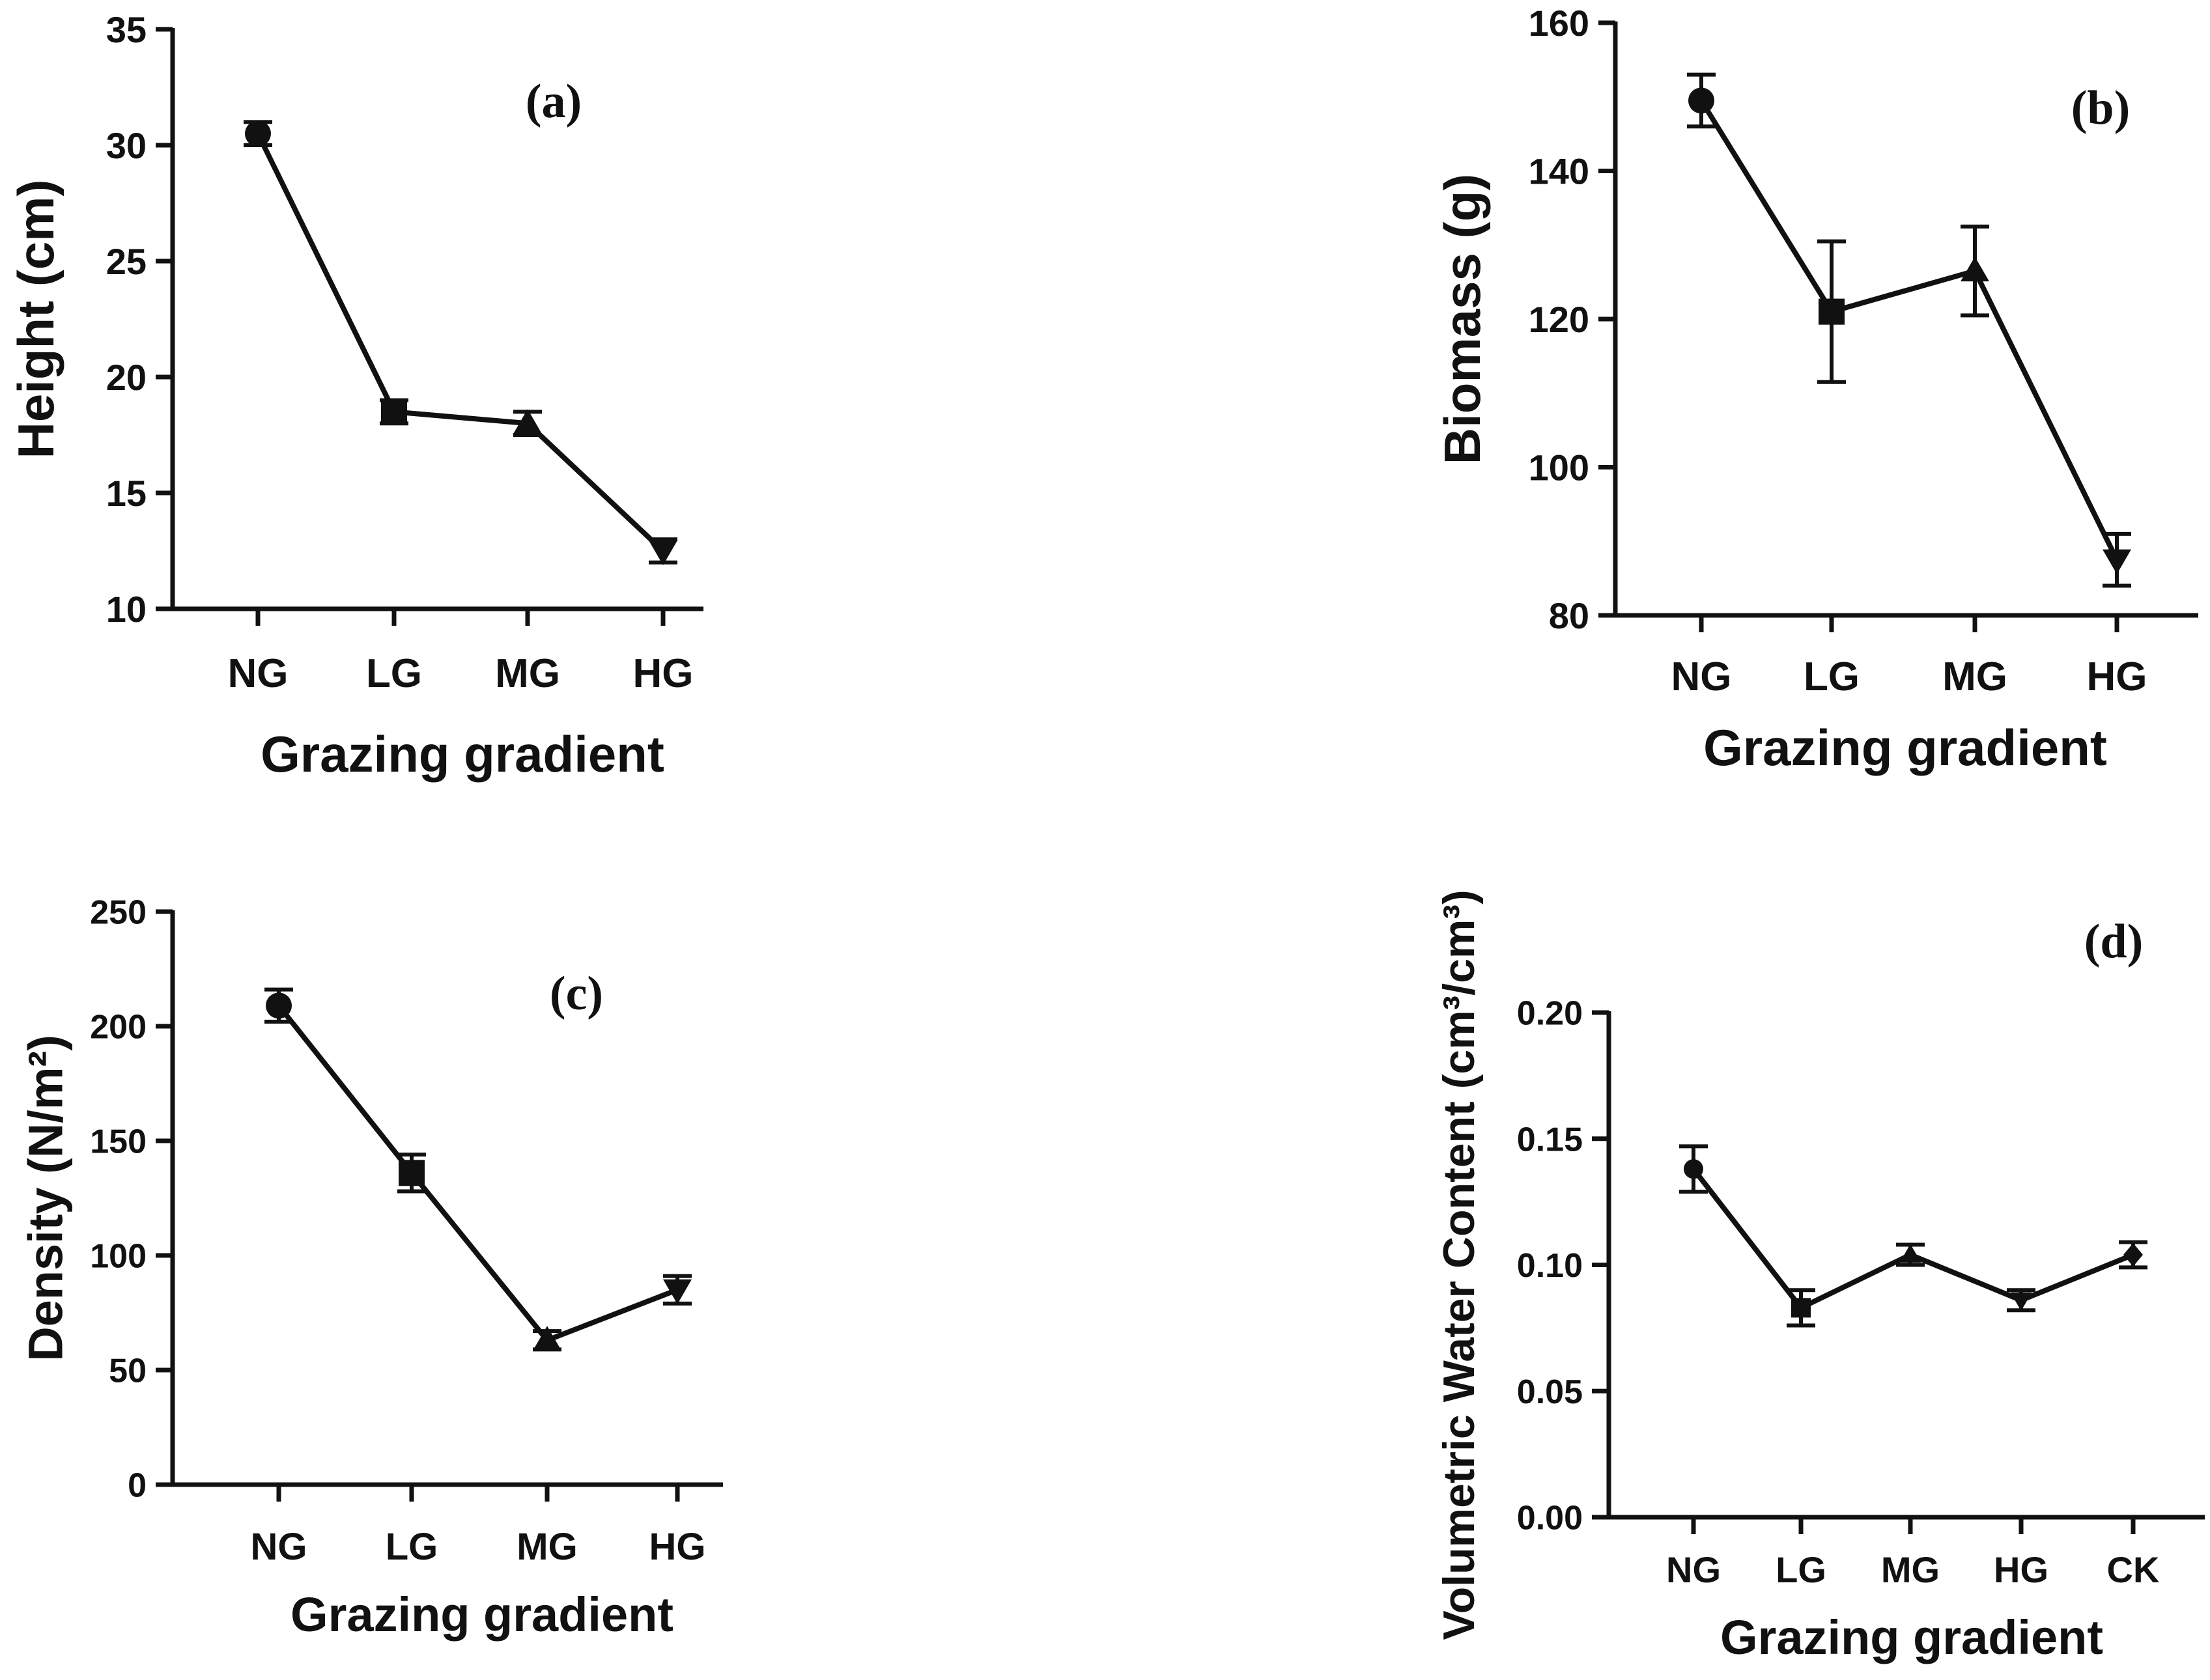 The width and height of the screenshot is (2210, 1680). I want to click on y-tick-label: 15, so click(126, 494).